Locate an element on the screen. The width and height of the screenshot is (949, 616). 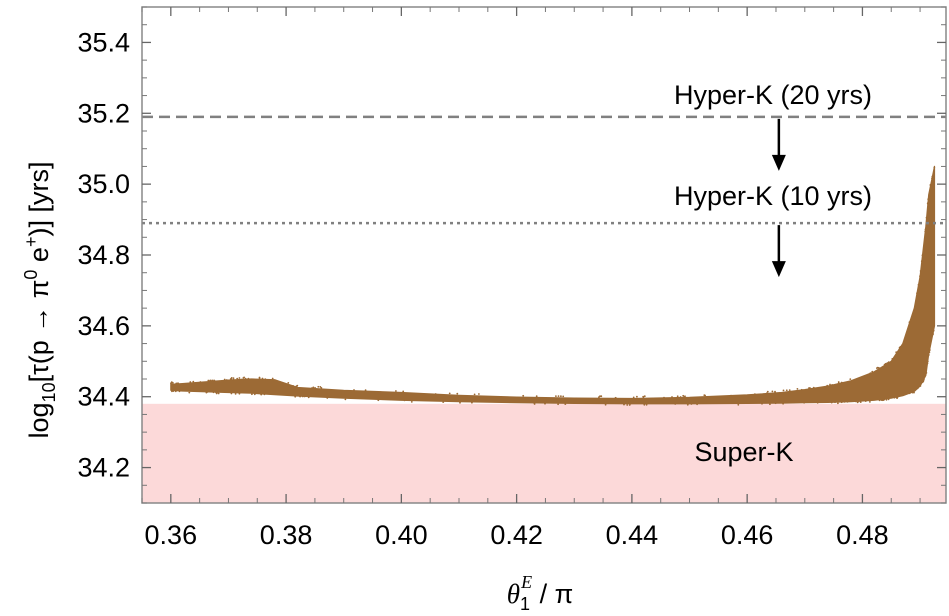
y-axis-part1: [τ(p → π is located at coordinates (39, 331).